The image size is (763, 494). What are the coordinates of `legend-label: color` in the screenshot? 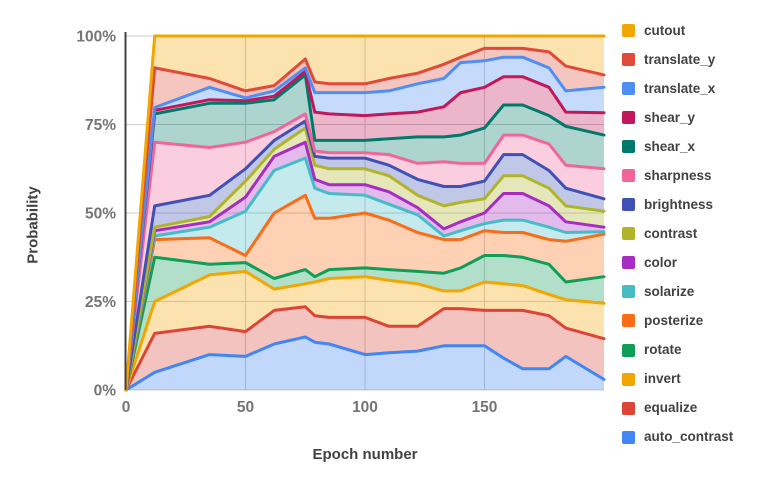 It's located at (661, 263).